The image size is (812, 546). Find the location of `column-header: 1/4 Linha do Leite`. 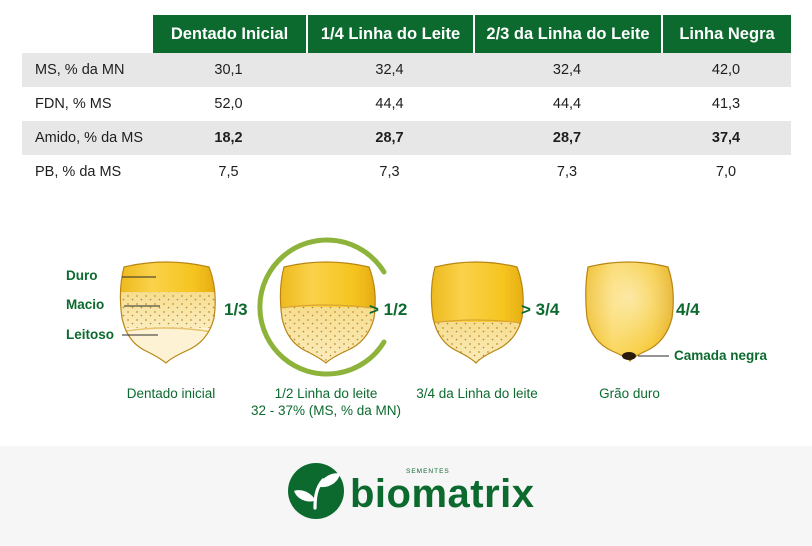

column-header: 1/4 Linha do Leite is located at coordinates (389, 34).